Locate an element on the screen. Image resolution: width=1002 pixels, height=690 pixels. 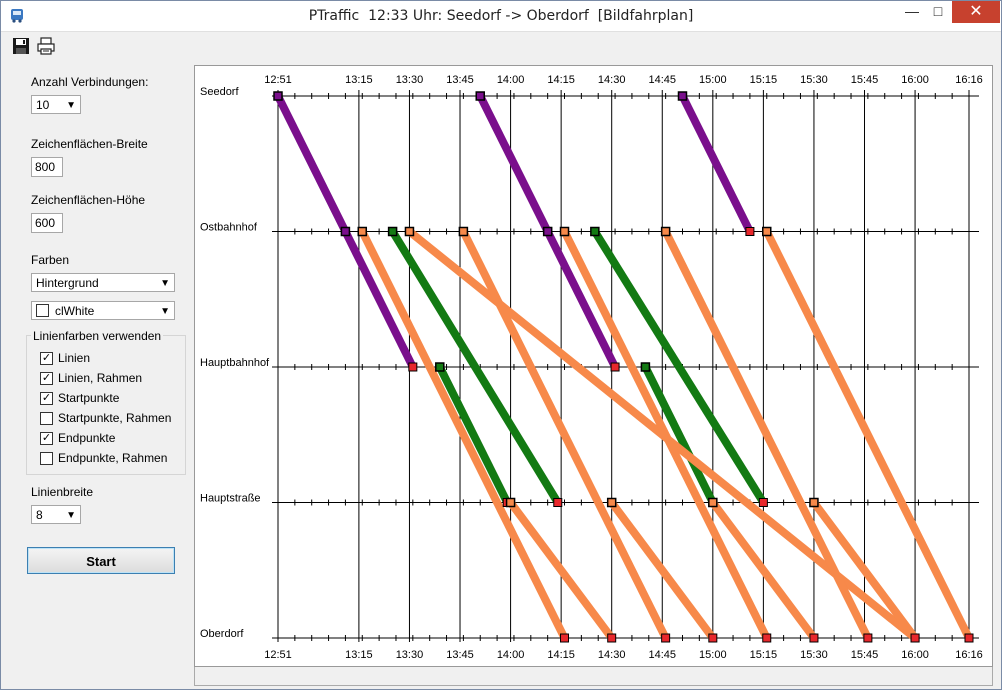
start-button: Start is located at coordinates (101, 560).